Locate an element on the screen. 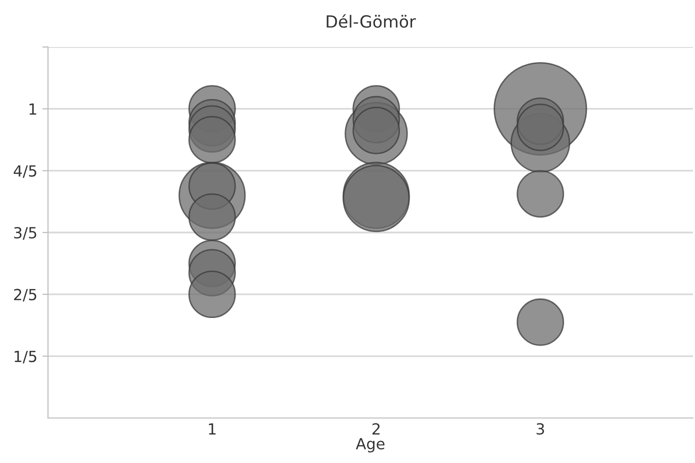  x-tick-label: 1 is located at coordinates (212, 428).